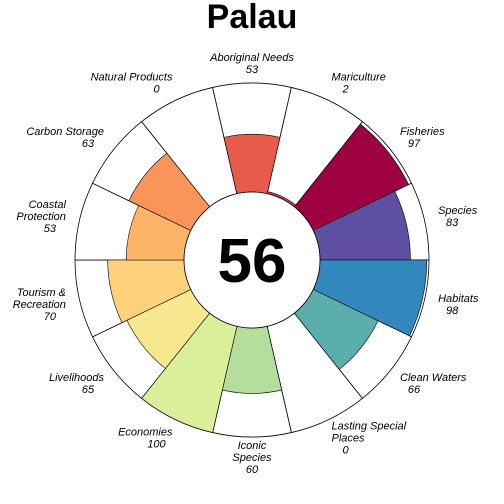 This screenshot has height=504, width=504. I want to click on petal-label: Coastal Protection 53, so click(41, 217).